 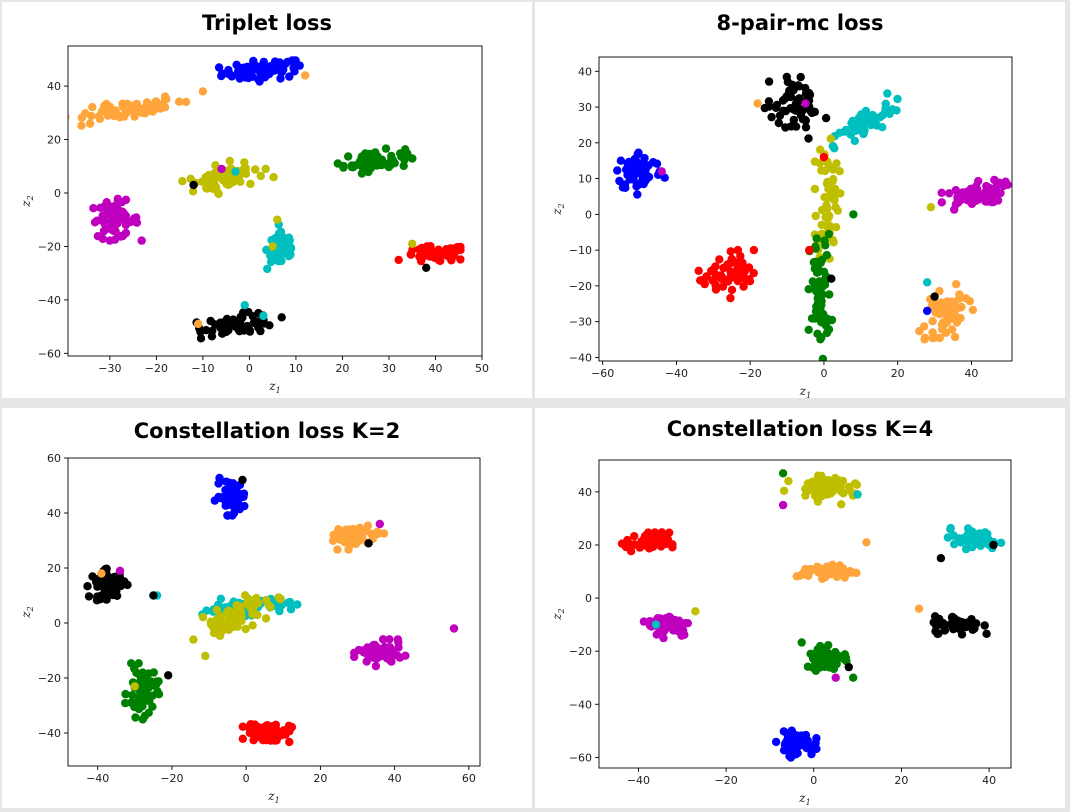 What do you see at coordinates (275, 201) in the screenshot?
I see `axes-frame` at bounding box center [275, 201].